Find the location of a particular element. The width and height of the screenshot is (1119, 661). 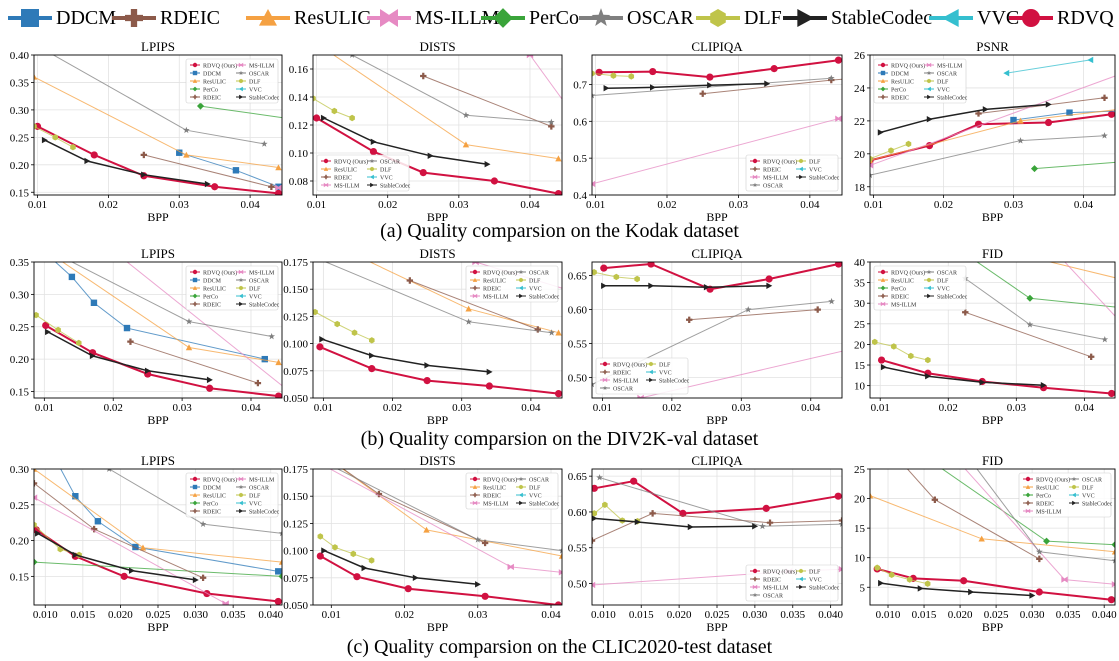

y-tick-label: 20 is located at coordinates (860, 155).